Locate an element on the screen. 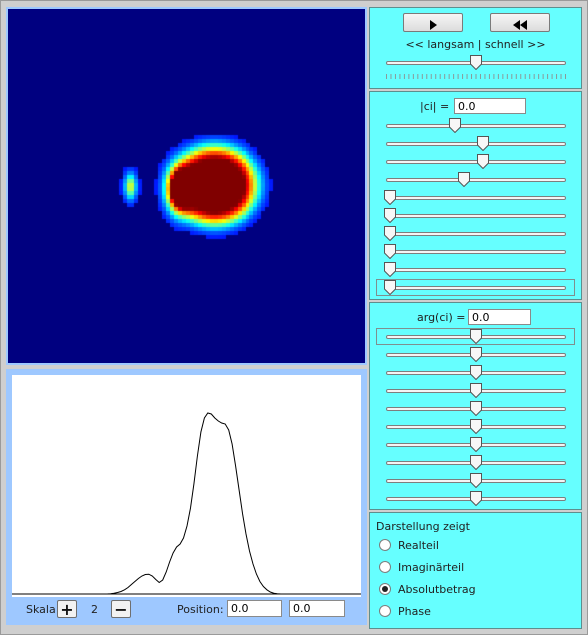 This screenshot has width=588, height=635. animation-control-panel: << langsam | schnell >> is located at coordinates (475, 48).